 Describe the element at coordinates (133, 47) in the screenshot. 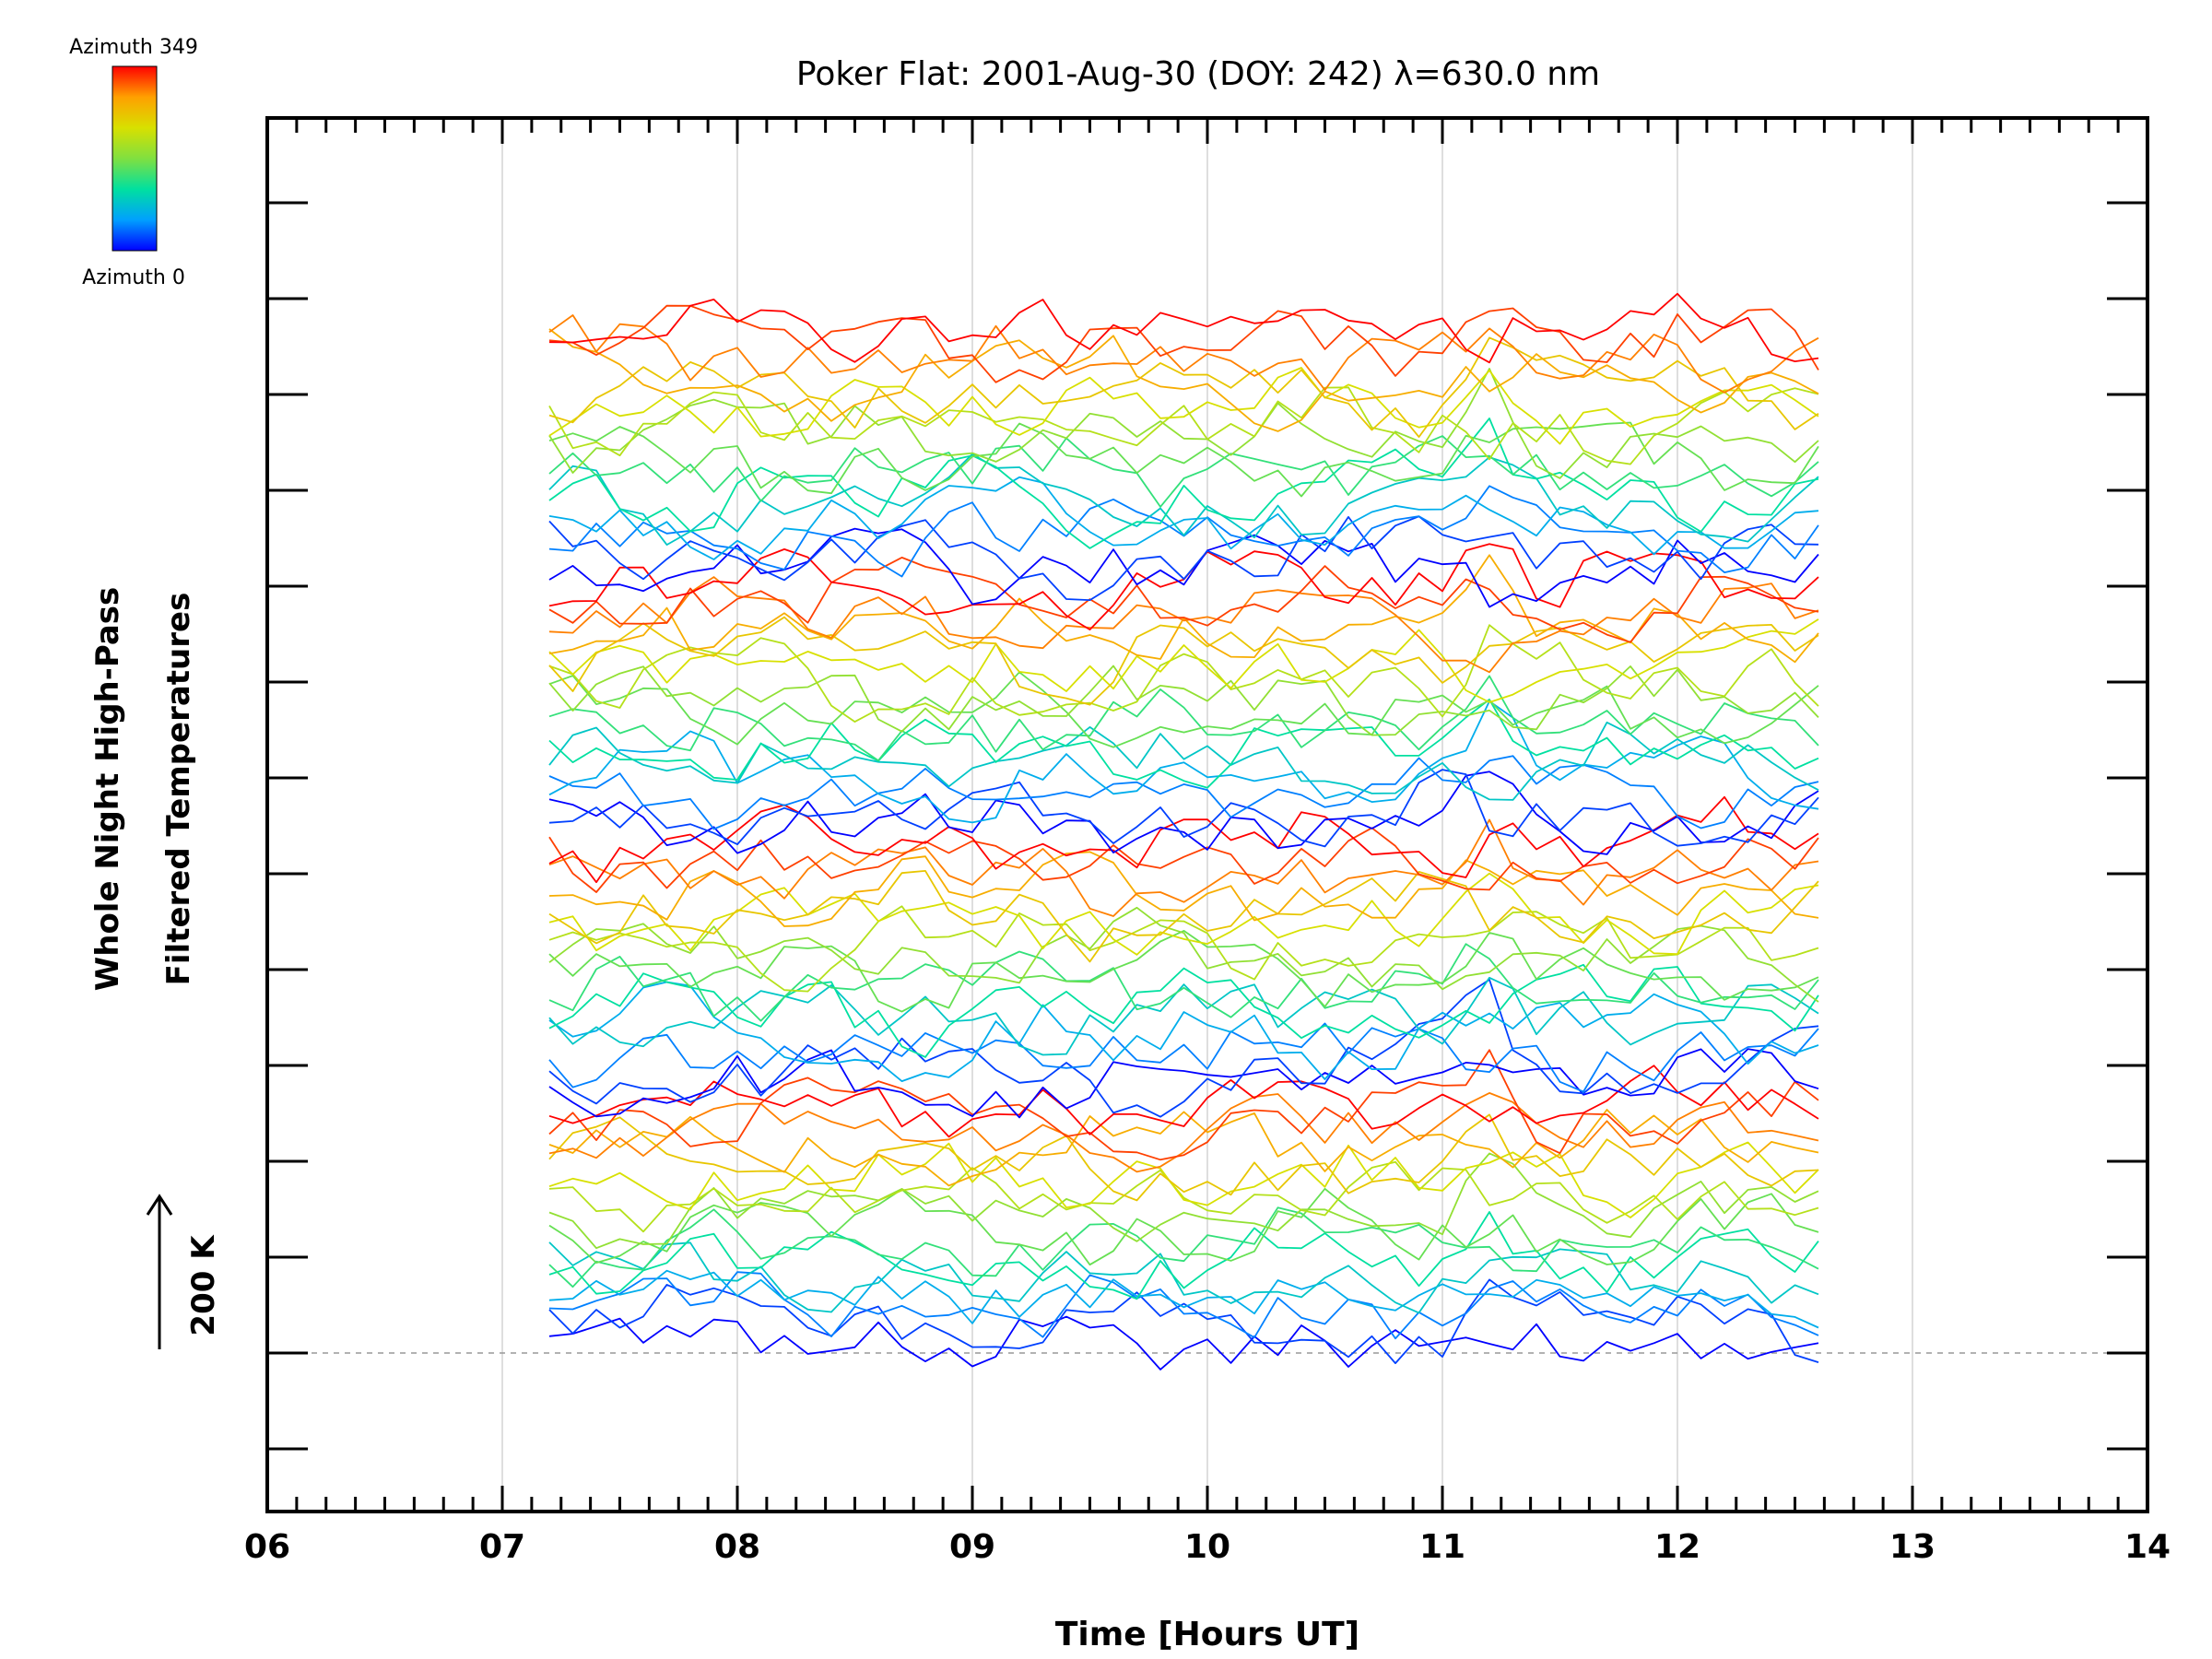

I see `colorbar-top-label: Azimuth 349` at that location.